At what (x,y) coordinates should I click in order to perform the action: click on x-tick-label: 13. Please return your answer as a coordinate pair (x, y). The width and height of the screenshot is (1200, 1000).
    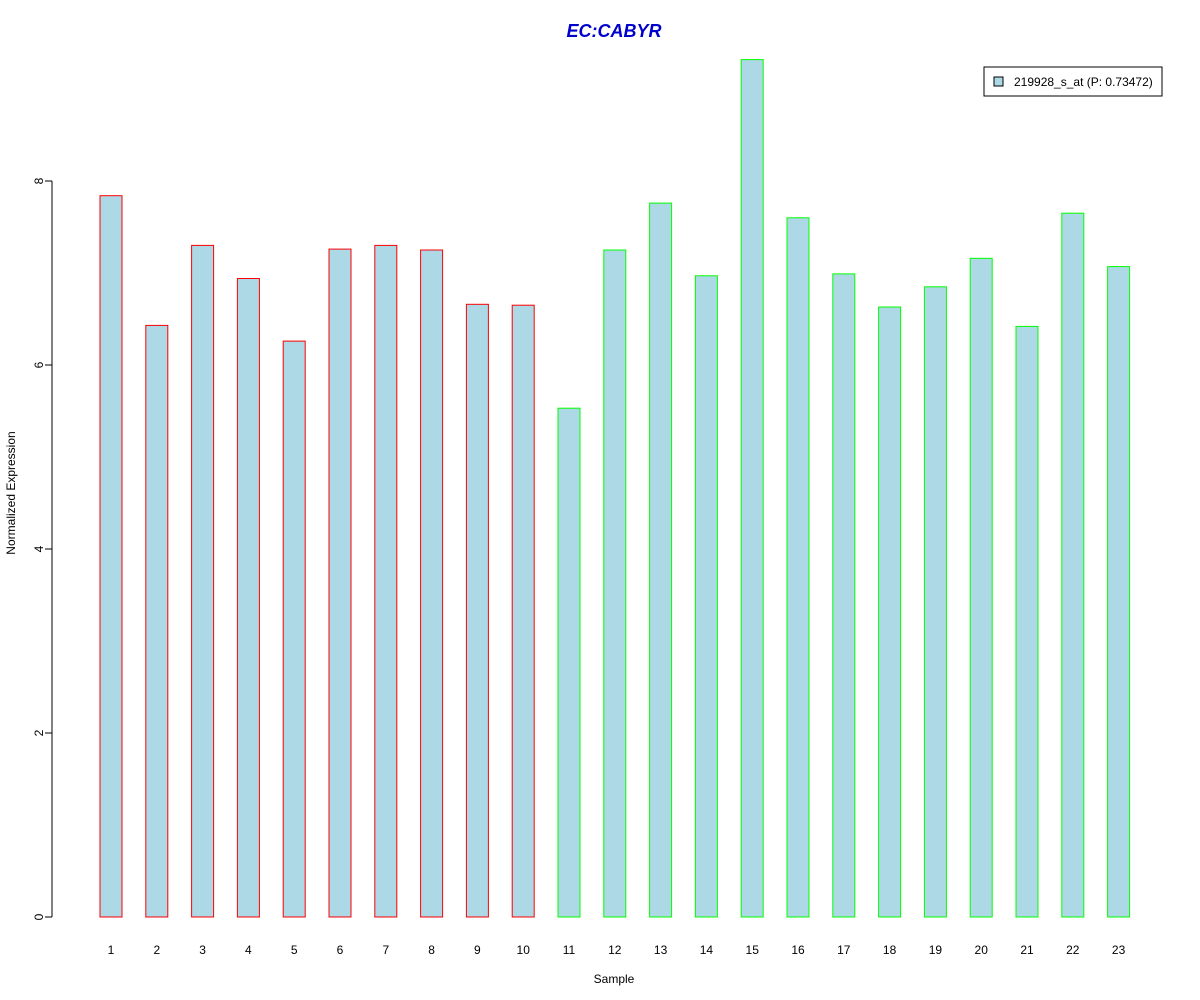
    Looking at the image, I should click on (661, 950).